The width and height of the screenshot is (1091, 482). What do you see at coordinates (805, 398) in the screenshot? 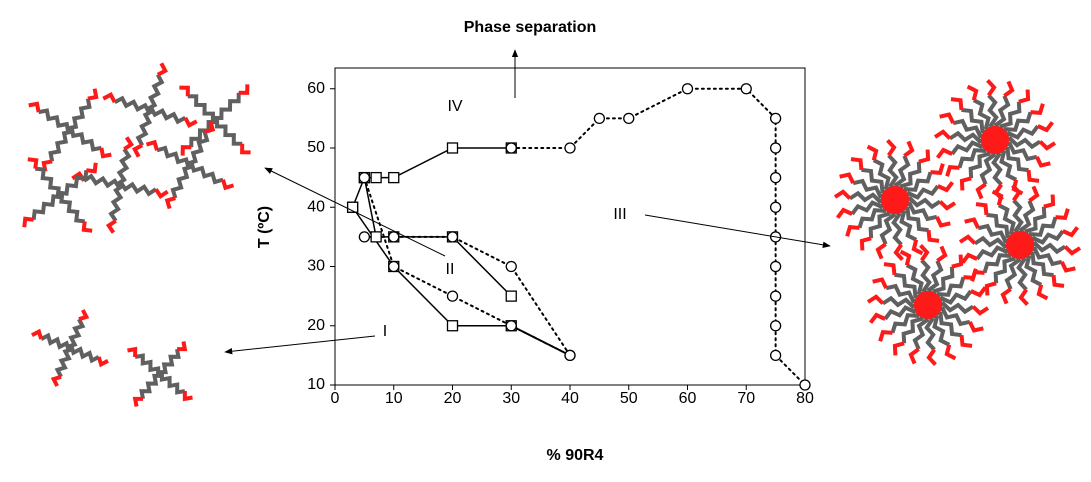
I see `x-tick-label: 80` at bounding box center [805, 398].